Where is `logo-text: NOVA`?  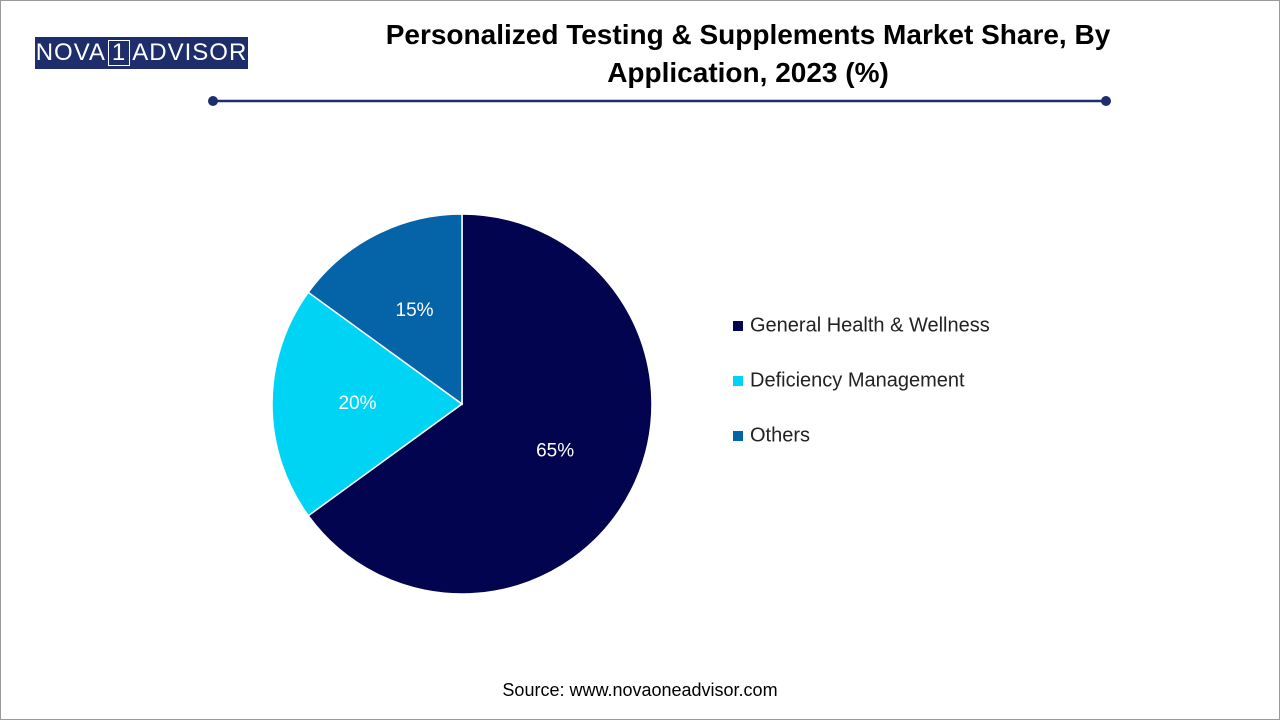 logo-text: NOVA is located at coordinates (70, 52).